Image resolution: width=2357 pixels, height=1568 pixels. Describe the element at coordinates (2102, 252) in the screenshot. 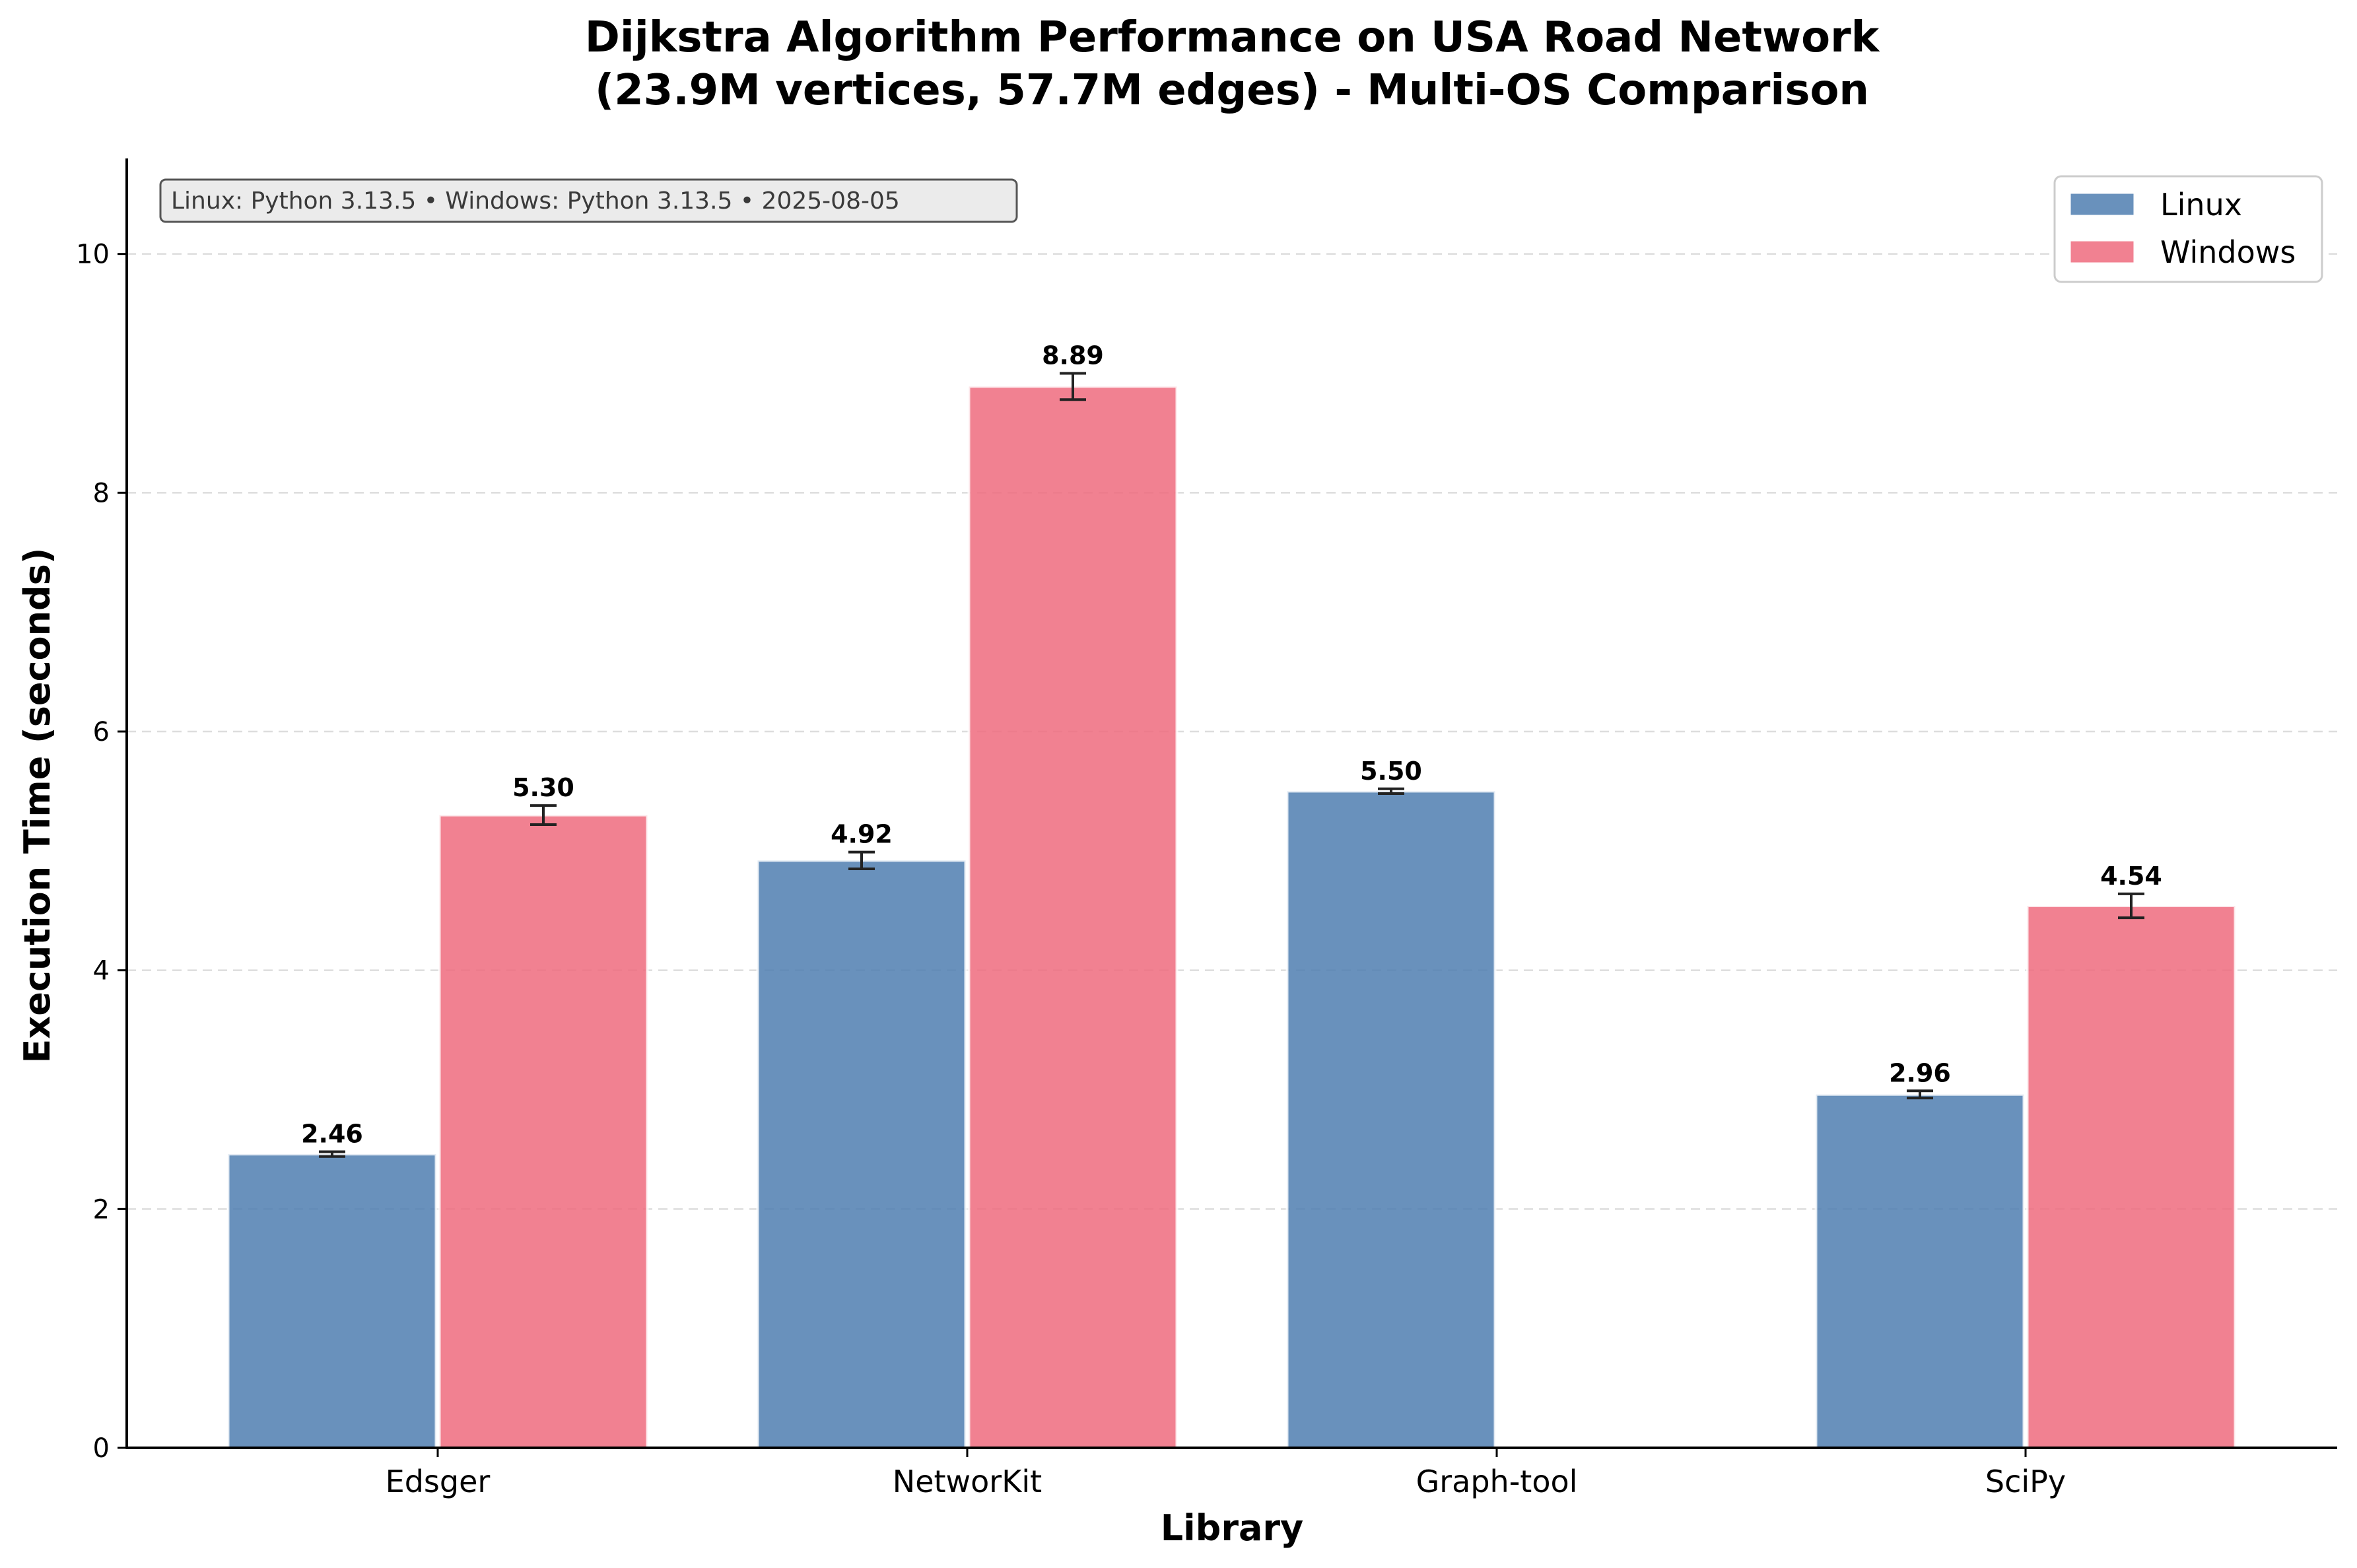

I see `legend-swatch-windows` at that location.